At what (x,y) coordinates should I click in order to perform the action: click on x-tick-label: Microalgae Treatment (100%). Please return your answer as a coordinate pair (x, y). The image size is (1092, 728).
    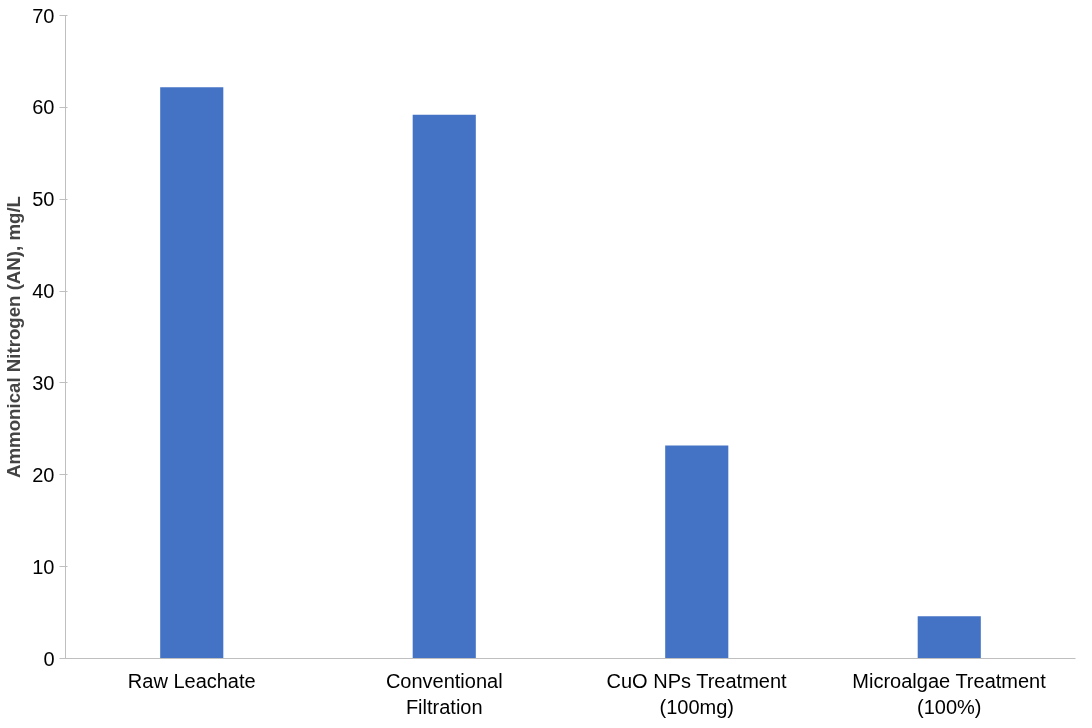
    Looking at the image, I should click on (949, 693).